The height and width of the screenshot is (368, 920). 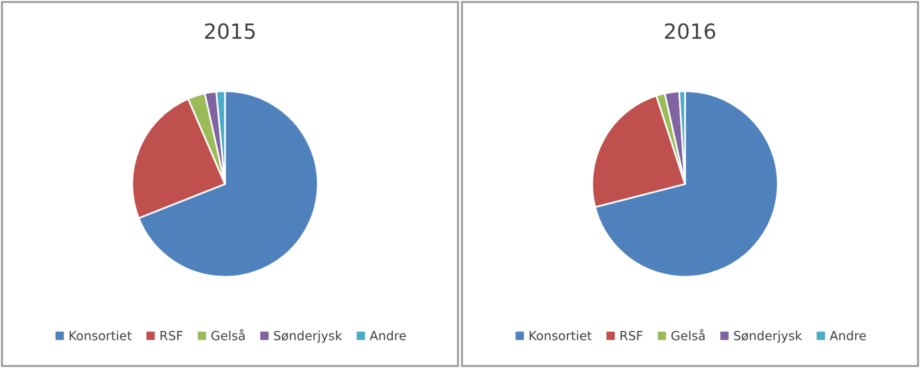 I want to click on pie-slice, so click(x=686, y=184).